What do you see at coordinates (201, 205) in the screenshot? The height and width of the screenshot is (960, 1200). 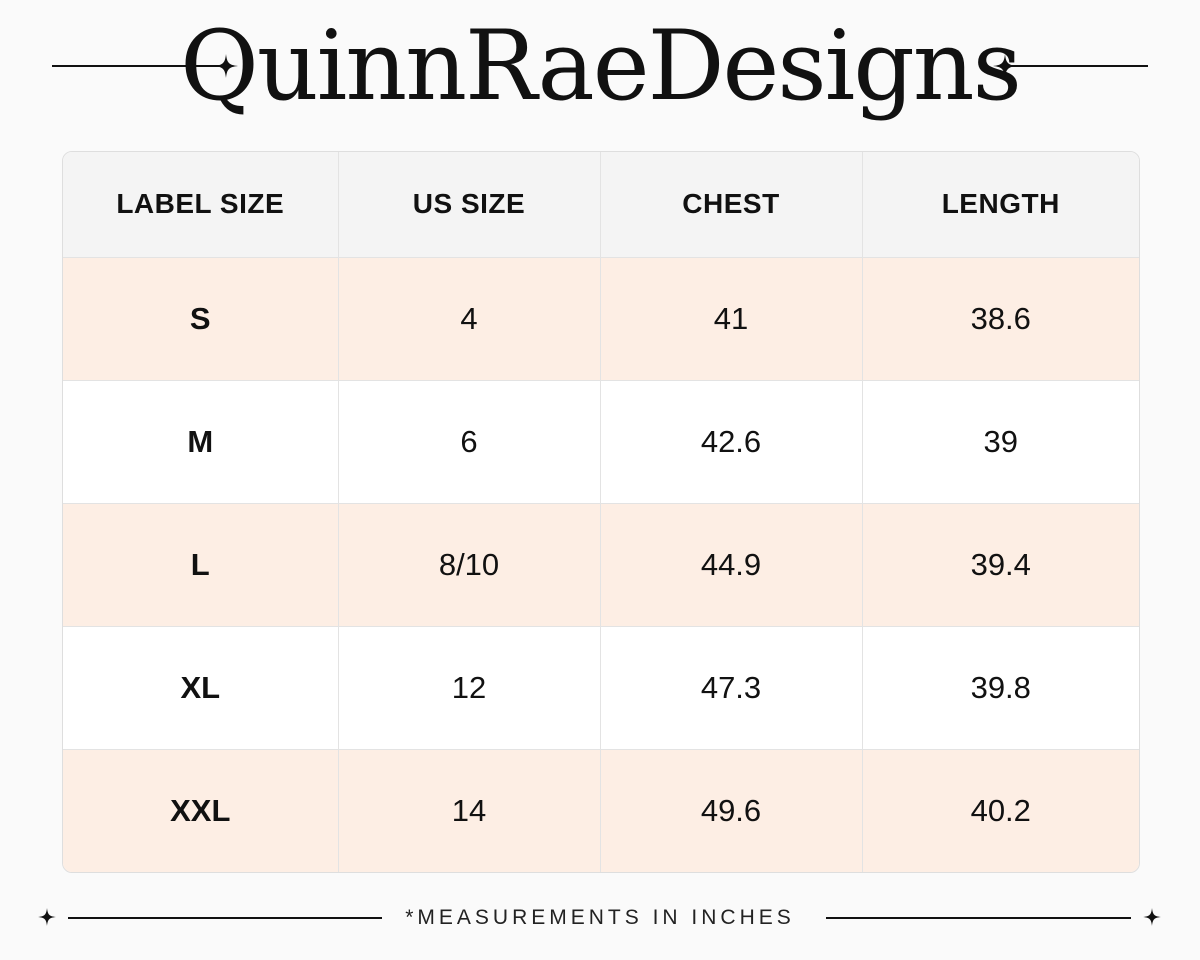 I see `column-header-label-size: LABEL SIZE` at bounding box center [201, 205].